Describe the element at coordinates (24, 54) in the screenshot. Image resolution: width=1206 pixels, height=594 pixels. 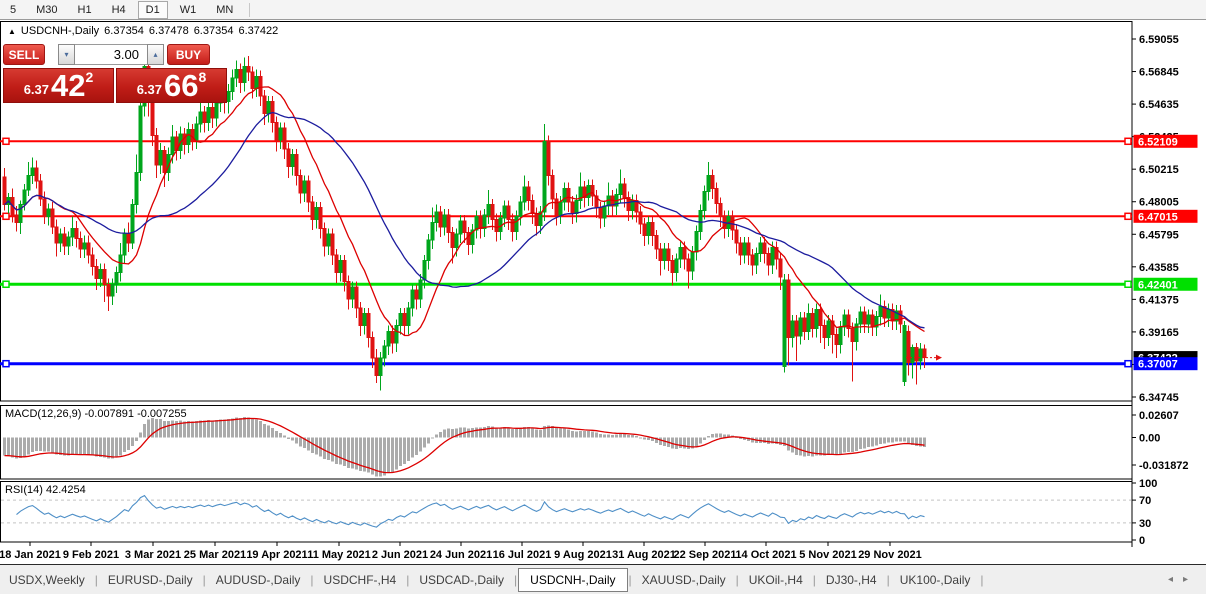
I see `sell-button: SELL` at that location.